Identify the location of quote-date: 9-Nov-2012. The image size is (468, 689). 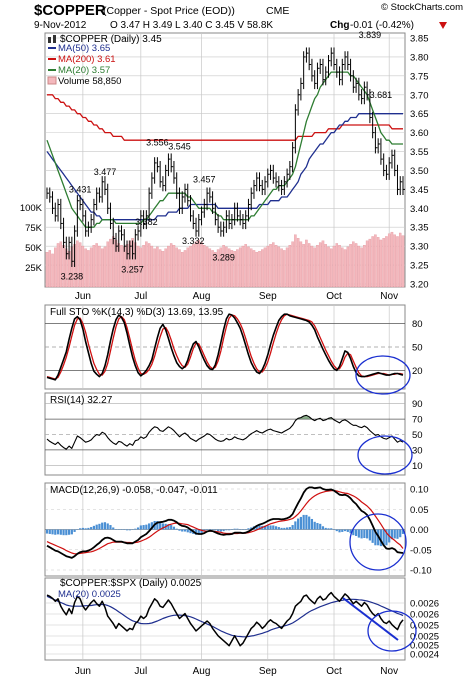
(60, 25).